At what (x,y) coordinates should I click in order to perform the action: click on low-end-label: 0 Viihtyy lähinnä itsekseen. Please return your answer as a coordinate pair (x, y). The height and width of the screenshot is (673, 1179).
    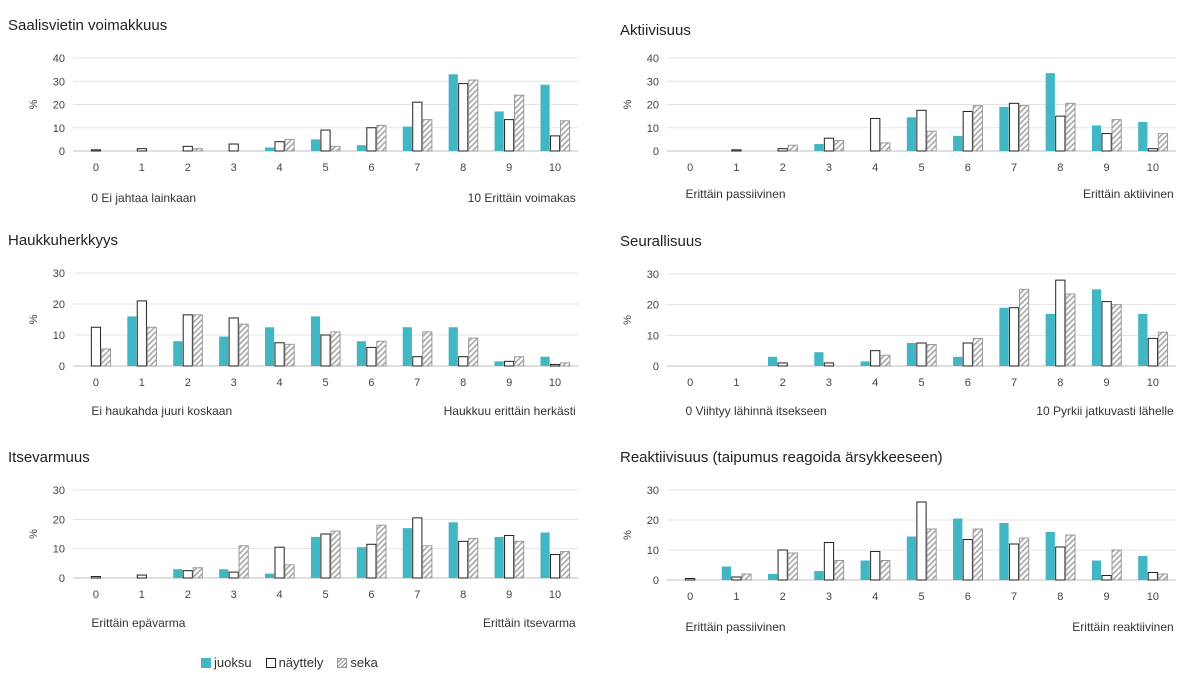
    Looking at the image, I should click on (756, 411).